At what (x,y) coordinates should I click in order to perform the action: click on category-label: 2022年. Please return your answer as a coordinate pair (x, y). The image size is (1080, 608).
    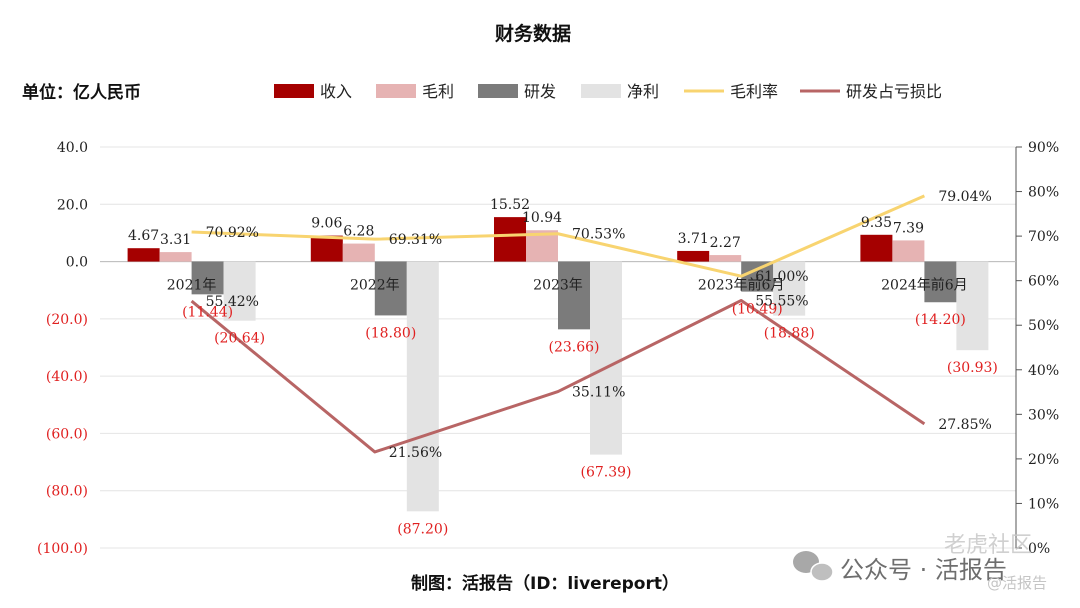
    Looking at the image, I should click on (375, 286).